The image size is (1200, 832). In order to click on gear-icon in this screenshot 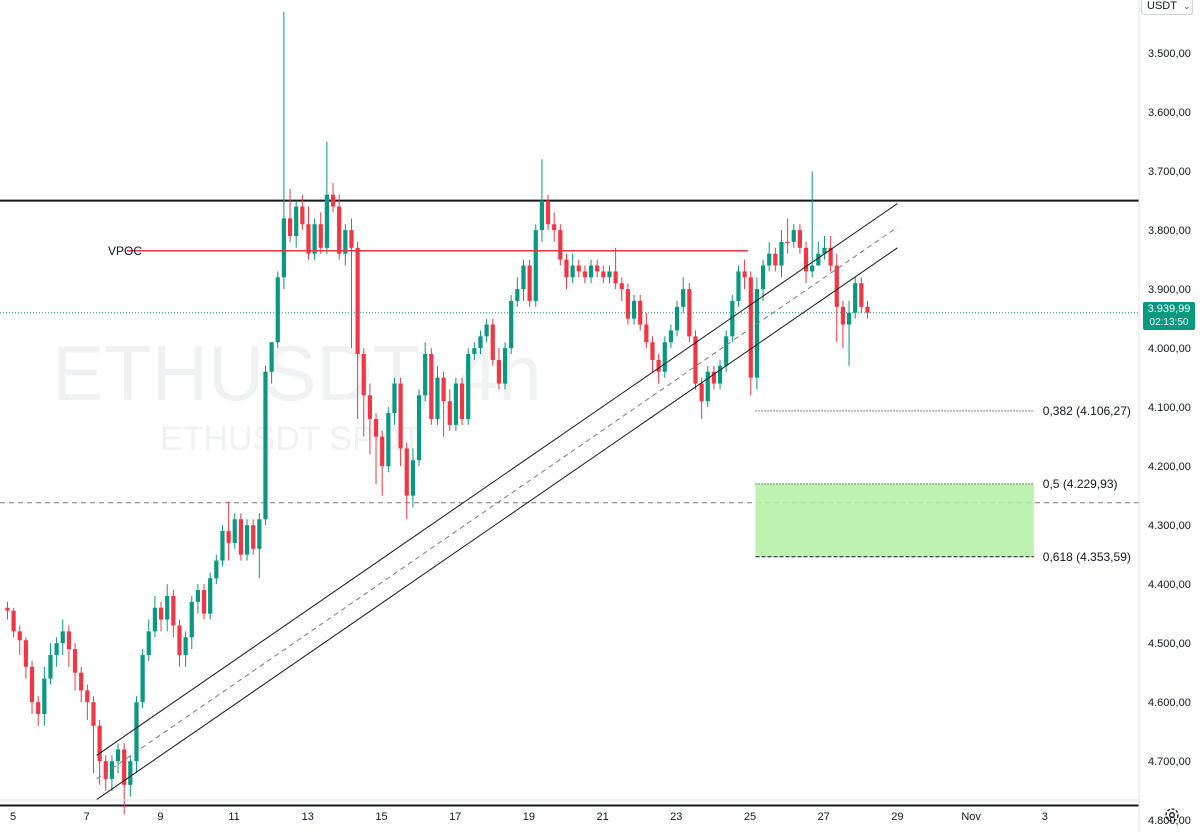, I will do `click(1172, 815)`.